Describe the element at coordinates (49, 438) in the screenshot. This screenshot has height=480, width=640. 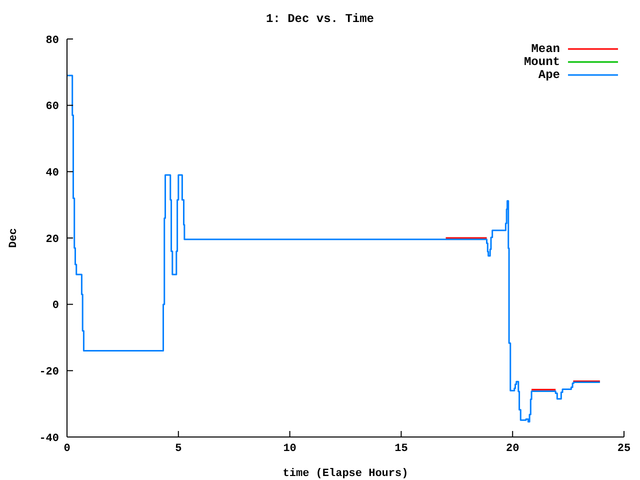
I see `y-tick-label: -40` at that location.